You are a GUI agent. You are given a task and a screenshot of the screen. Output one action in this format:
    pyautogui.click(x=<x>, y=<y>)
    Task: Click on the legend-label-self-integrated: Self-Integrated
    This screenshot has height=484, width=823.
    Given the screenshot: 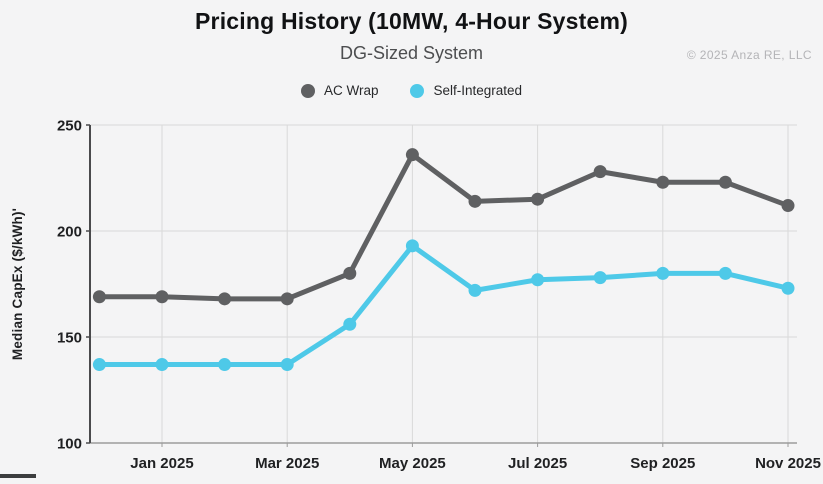 What is the action you would take?
    pyautogui.click(x=478, y=90)
    